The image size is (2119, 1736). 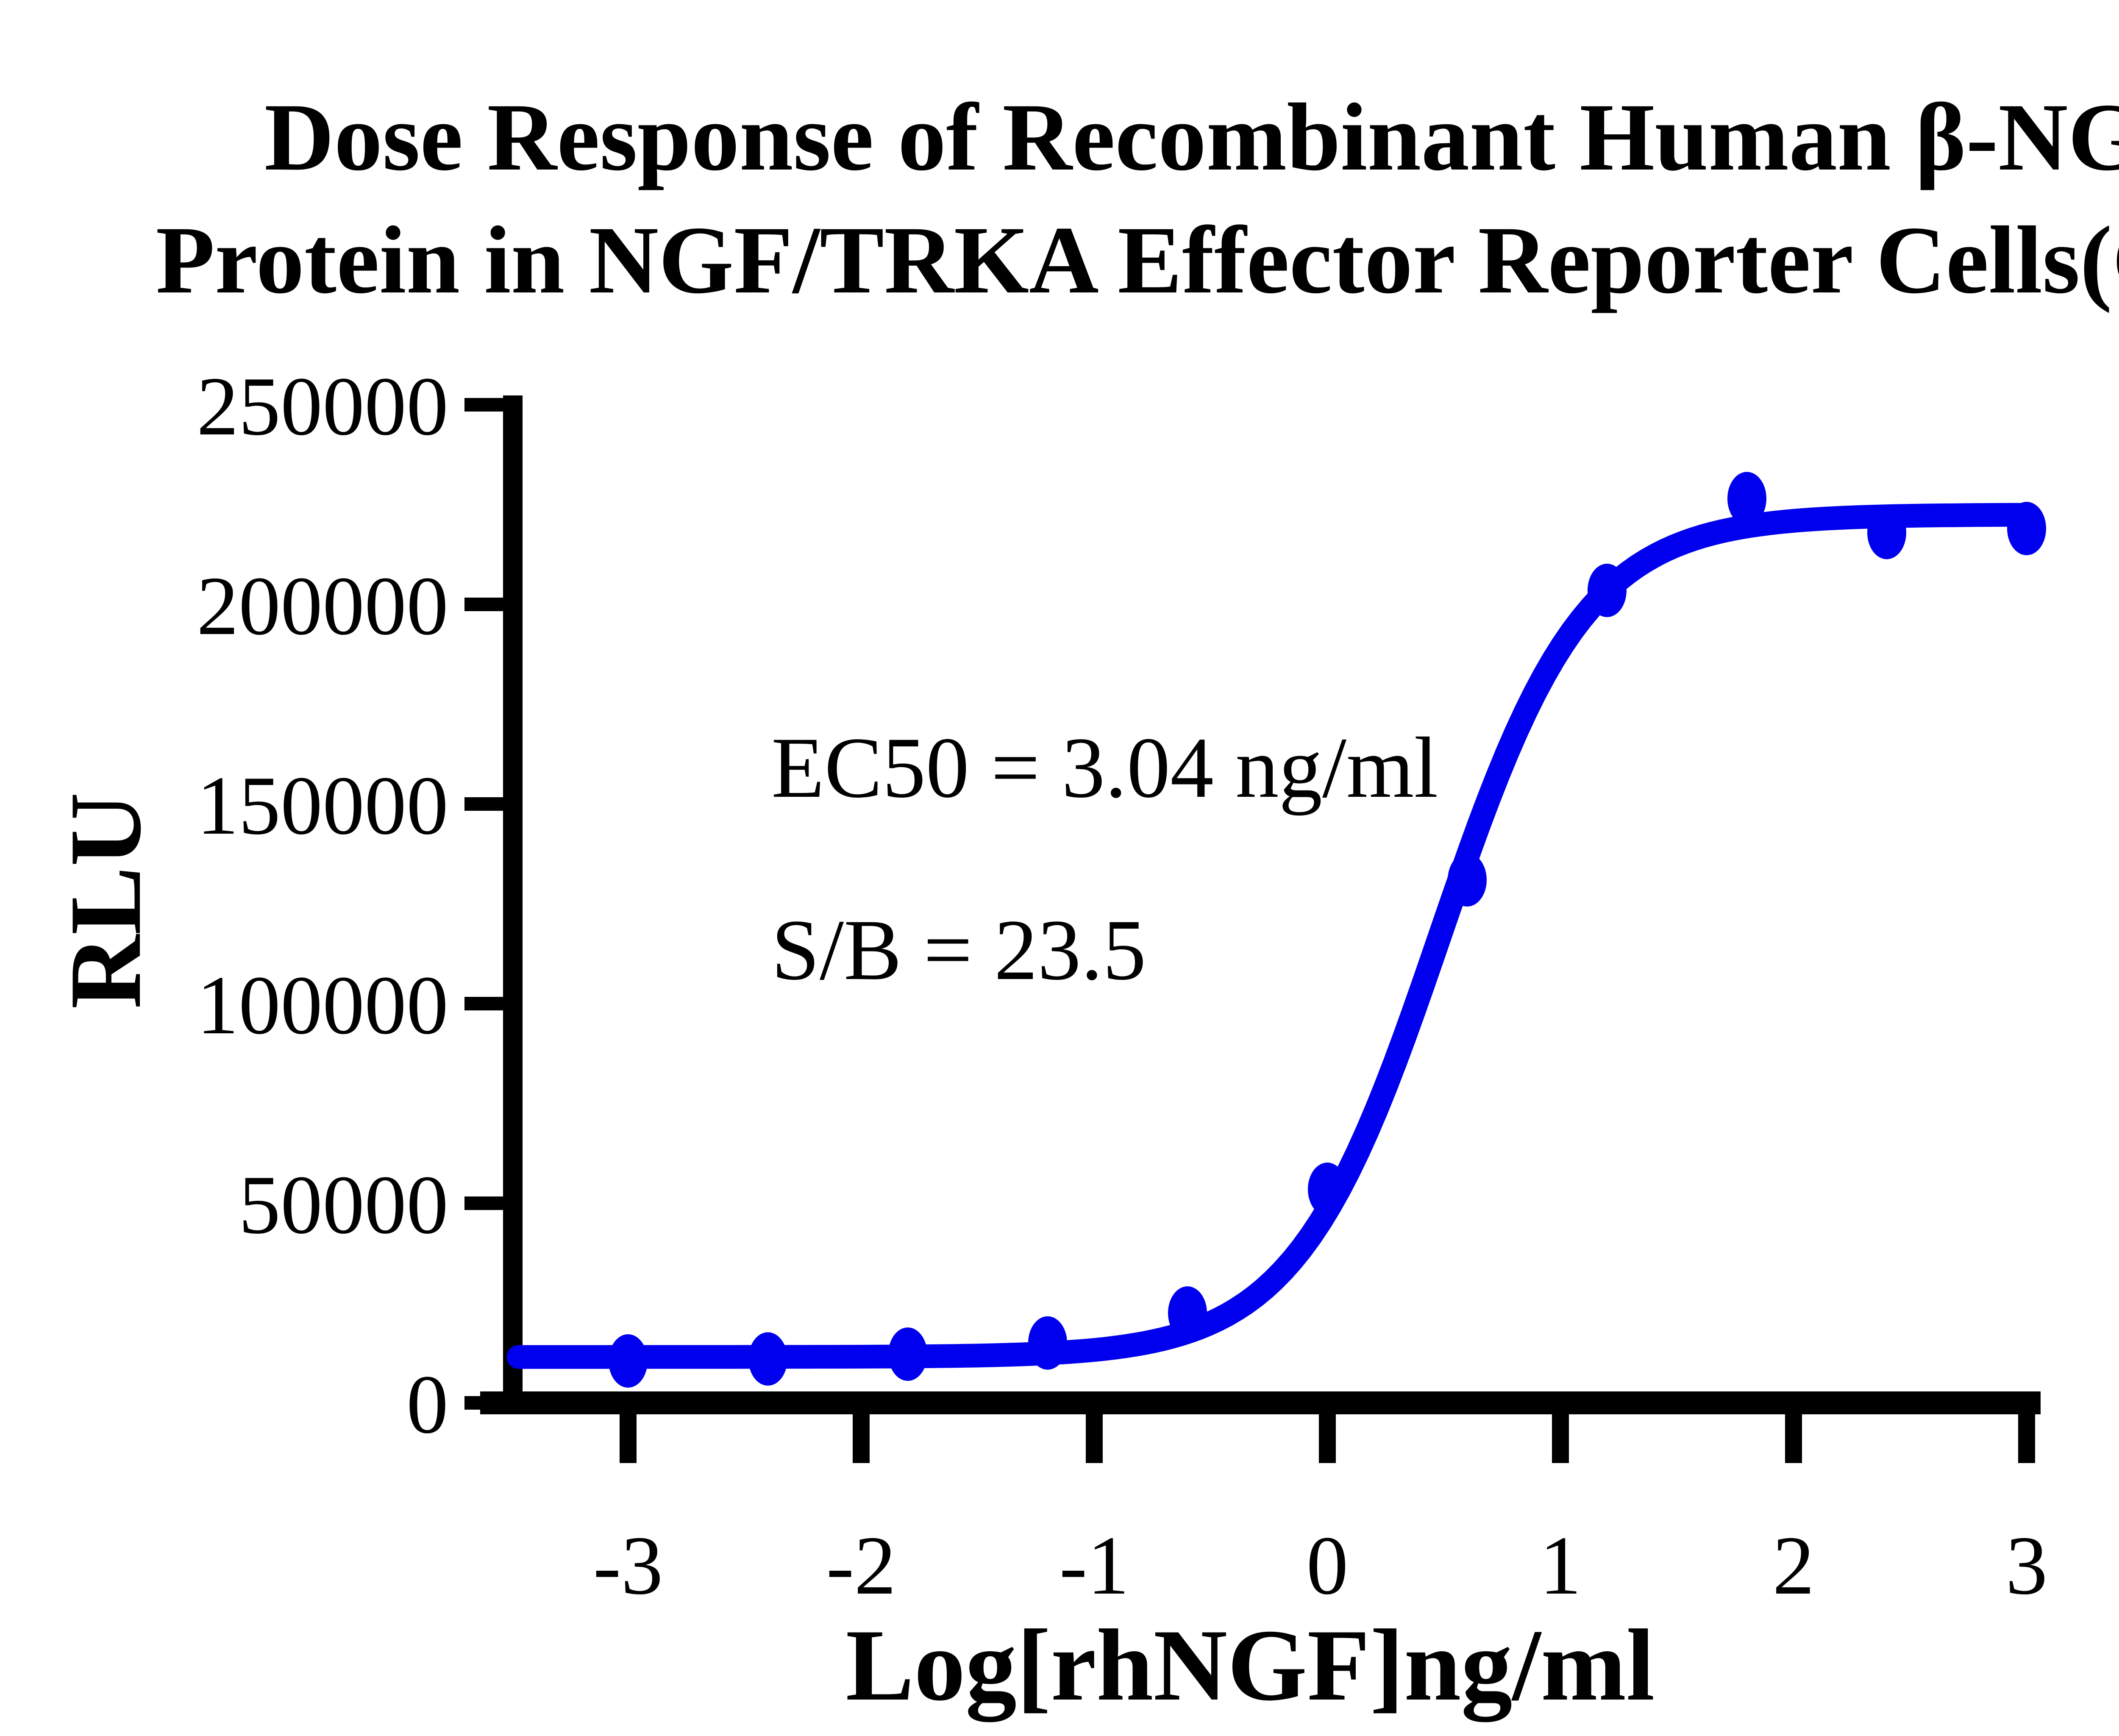 I want to click on x-axis-ticks: -3 -2 -1 0 1 2 3, so click(x=1320, y=1508).